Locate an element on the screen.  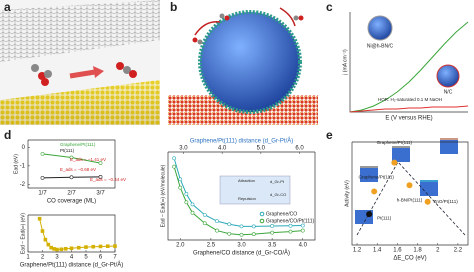
x2-axis-label: Graphene/Pt(111) distance (d_Gr-Pt/Å) is located at coordinates (242, 141).